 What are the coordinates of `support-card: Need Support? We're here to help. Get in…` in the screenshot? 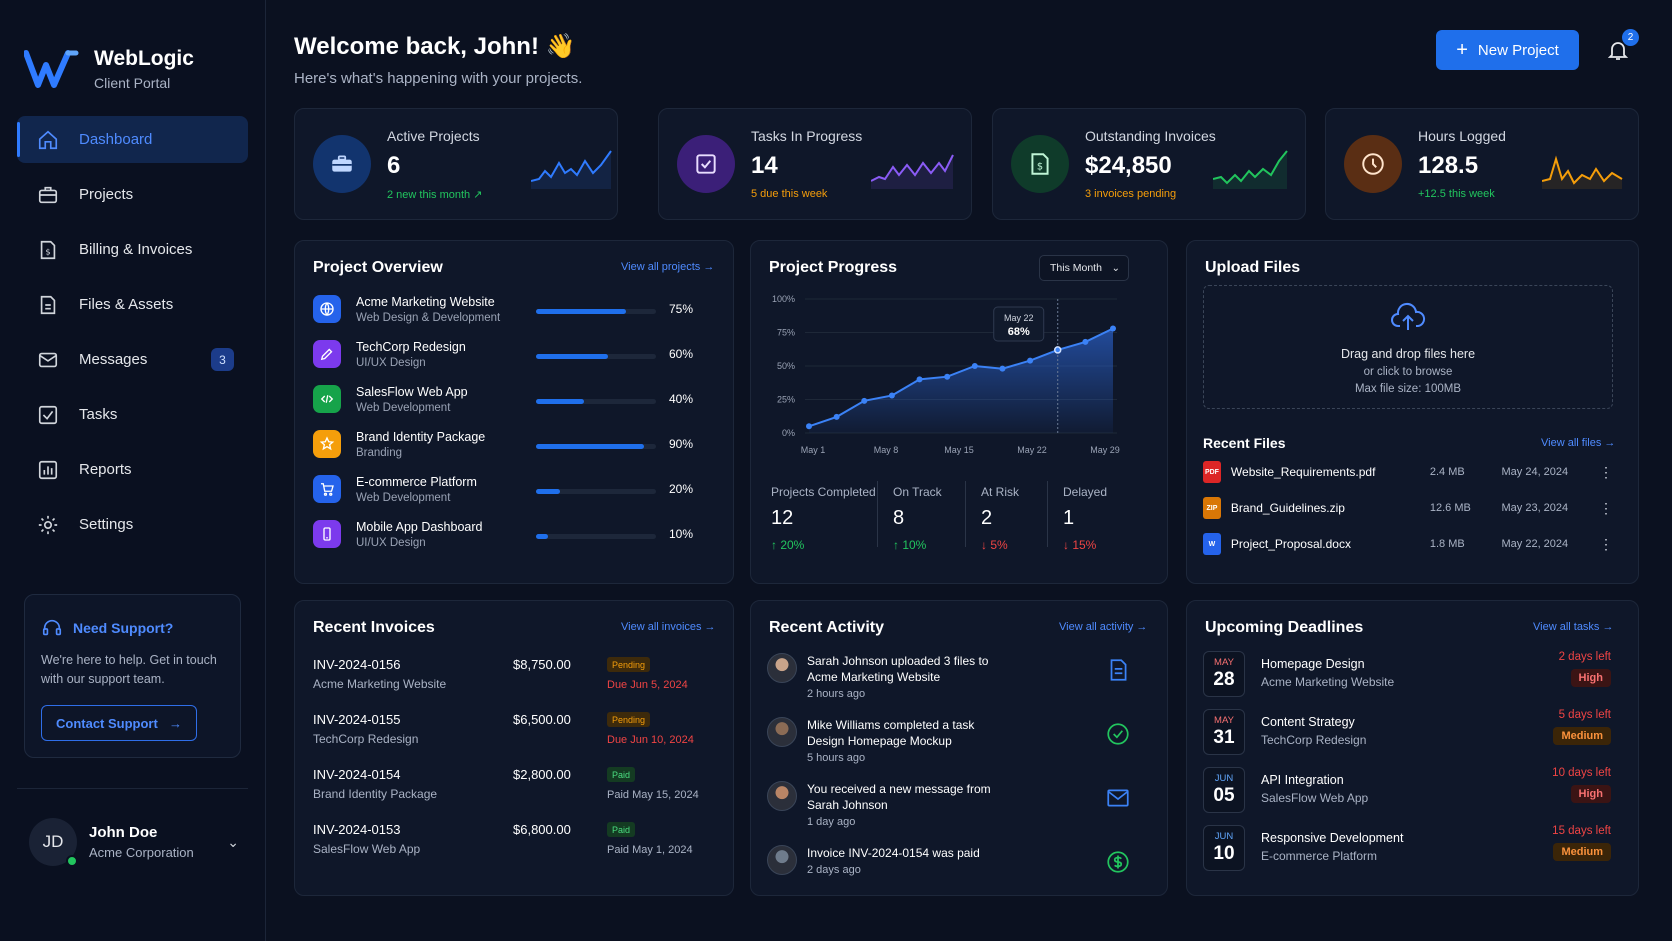 It's located at (132, 676).